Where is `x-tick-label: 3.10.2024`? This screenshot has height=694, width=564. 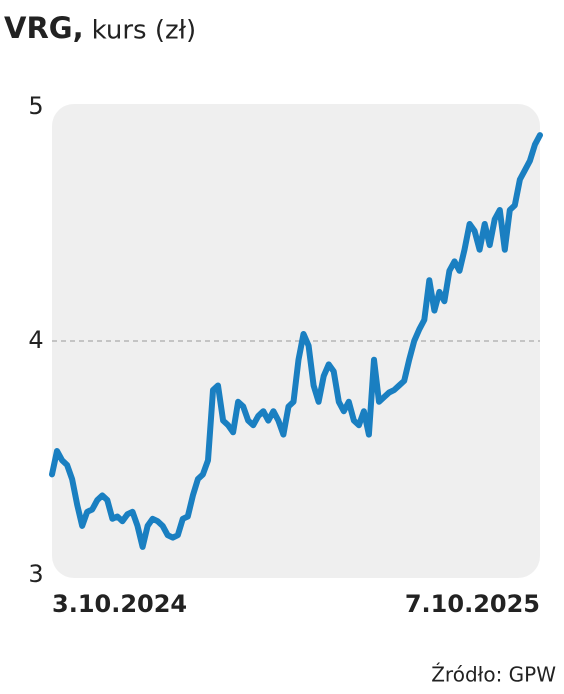 x-tick-label: 3.10.2024 is located at coordinates (119, 604).